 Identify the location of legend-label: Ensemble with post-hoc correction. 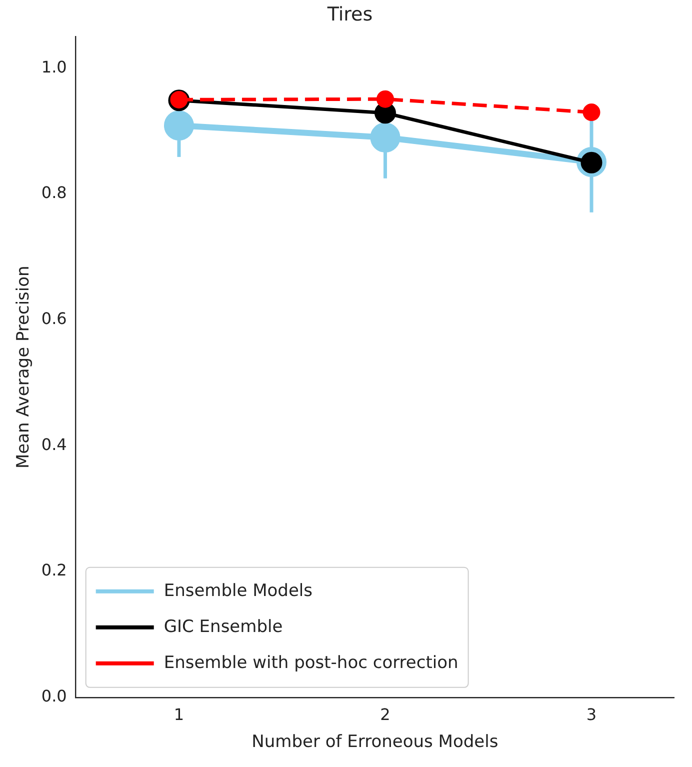
(311, 662).